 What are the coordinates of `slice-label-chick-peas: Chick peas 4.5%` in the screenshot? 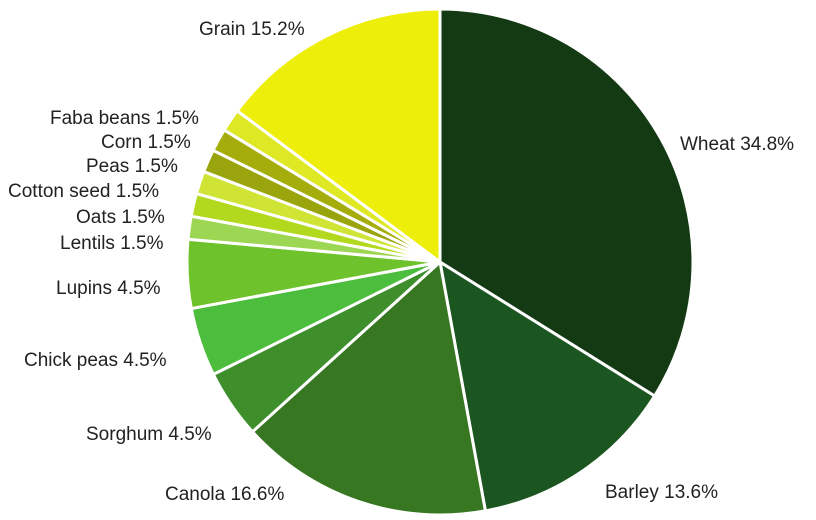 It's located at (95, 360).